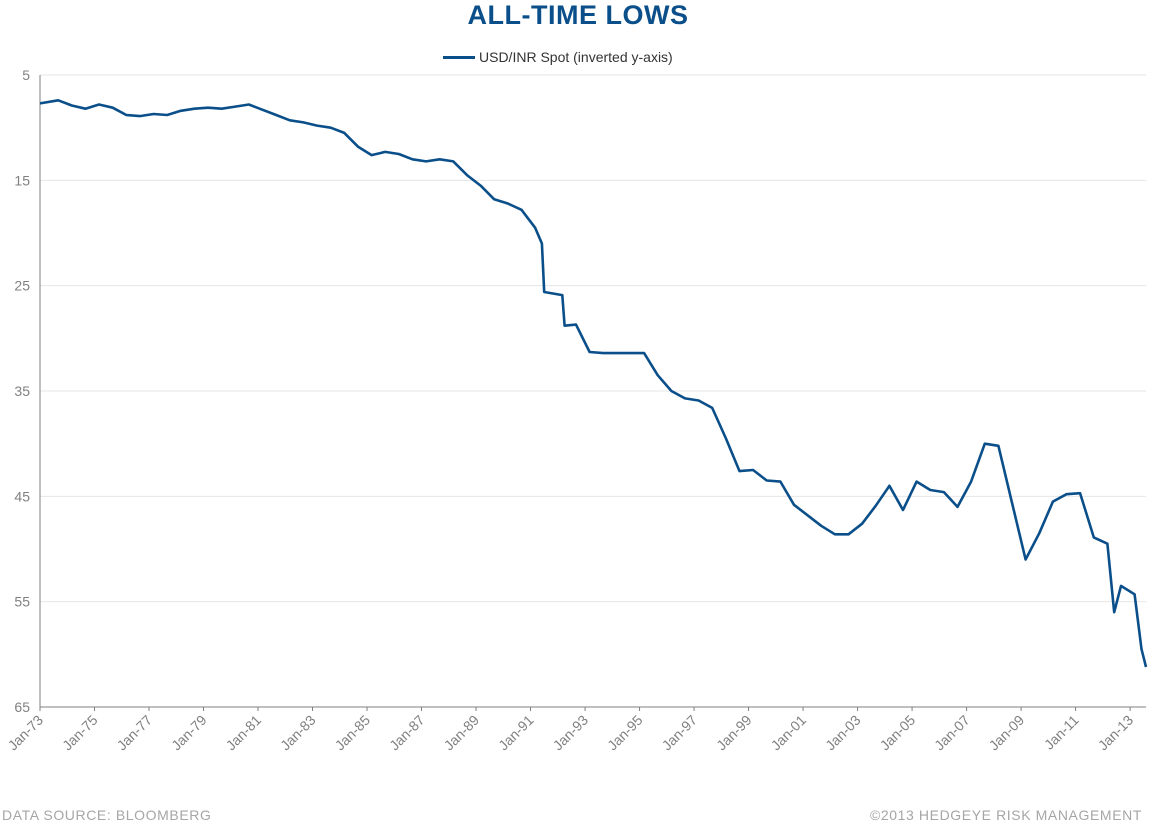 This screenshot has height=824, width=1156. What do you see at coordinates (578, 15) in the screenshot?
I see `chart-title: ALL-TIME LOWS` at bounding box center [578, 15].